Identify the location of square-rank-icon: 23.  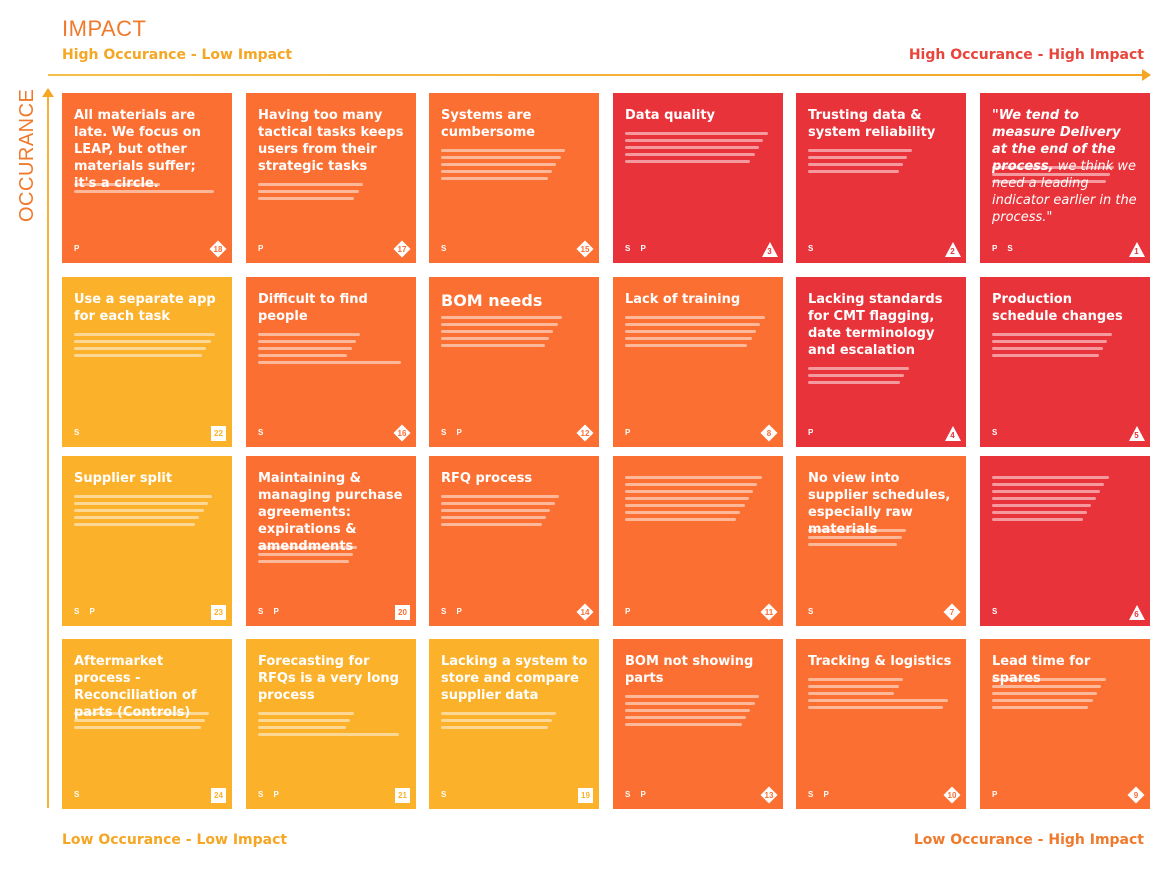
(218, 612).